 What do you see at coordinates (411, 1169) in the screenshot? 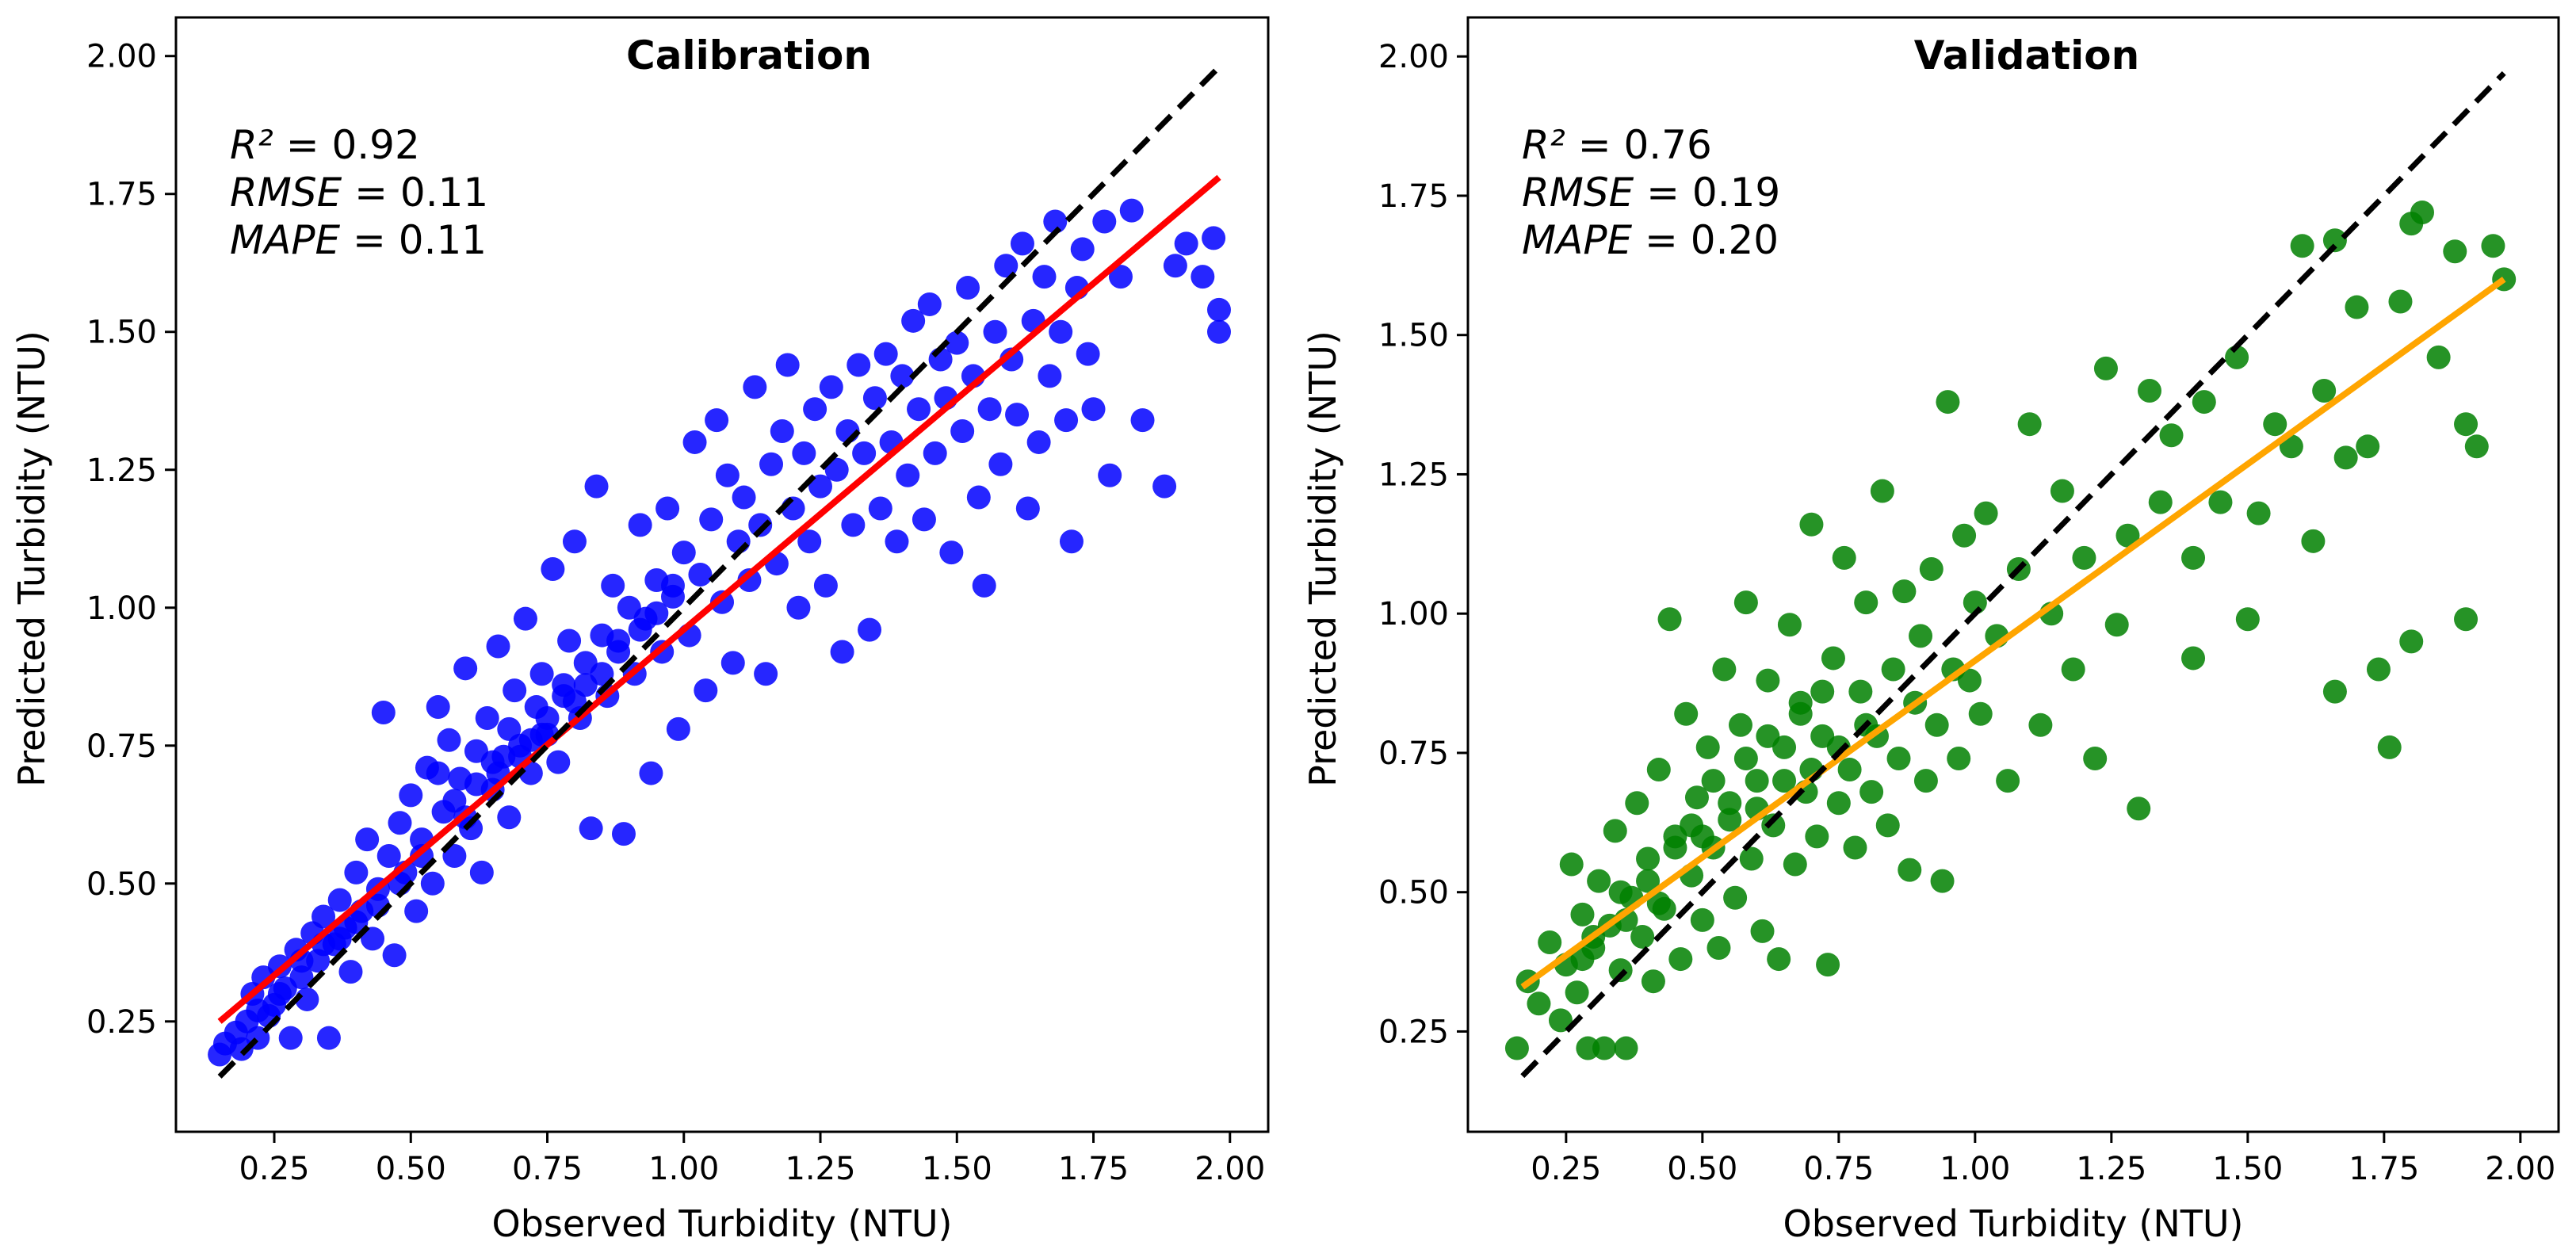
I see `x-tick-label: 0.50` at bounding box center [411, 1169].